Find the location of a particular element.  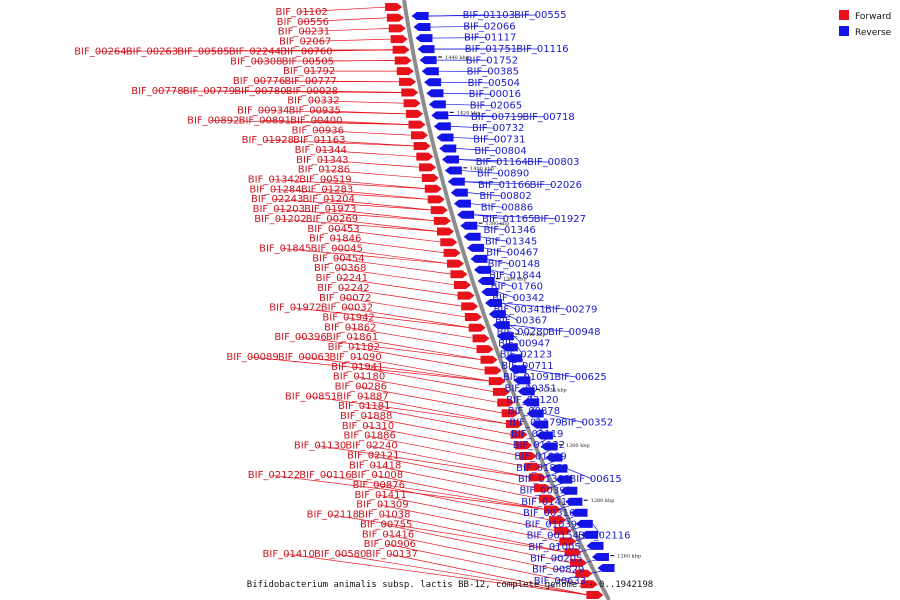

forward-gene-label: BIF_00063 is located at coordinates (304, 357).